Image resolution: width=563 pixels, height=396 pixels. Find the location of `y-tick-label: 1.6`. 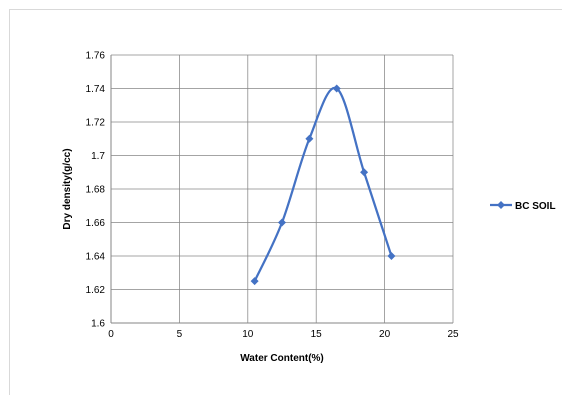

y-tick-label: 1.6 is located at coordinates (98, 324).